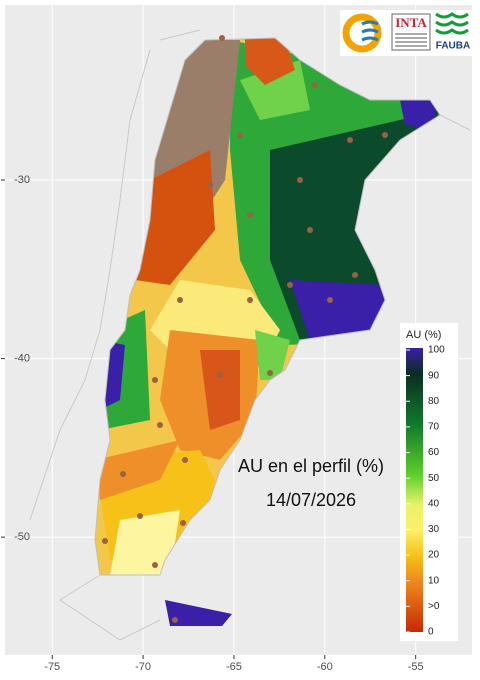 This screenshot has width=480, height=680. Describe the element at coordinates (434, 478) in the screenshot. I see `legend-label: 50` at that location.